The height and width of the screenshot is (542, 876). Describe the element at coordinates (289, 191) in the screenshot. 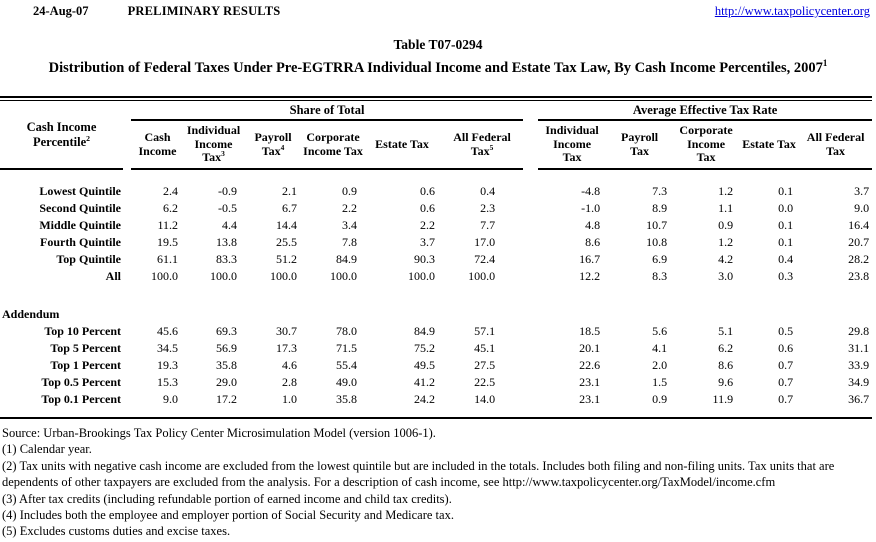

I see `share-value-cell: 2.1` at that location.